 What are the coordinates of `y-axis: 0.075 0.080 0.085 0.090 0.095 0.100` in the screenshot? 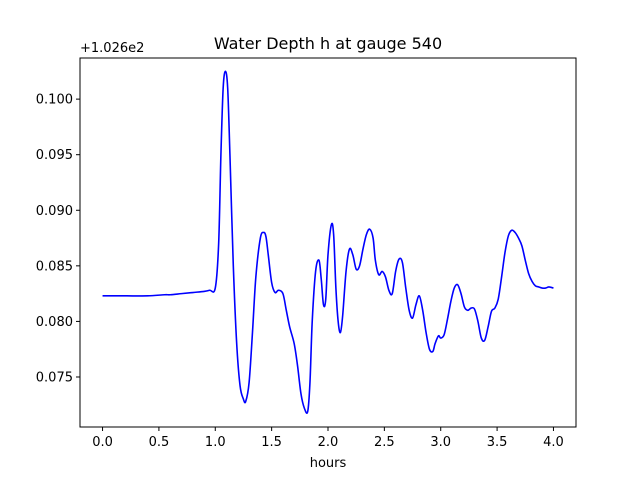 It's located at (58, 239).